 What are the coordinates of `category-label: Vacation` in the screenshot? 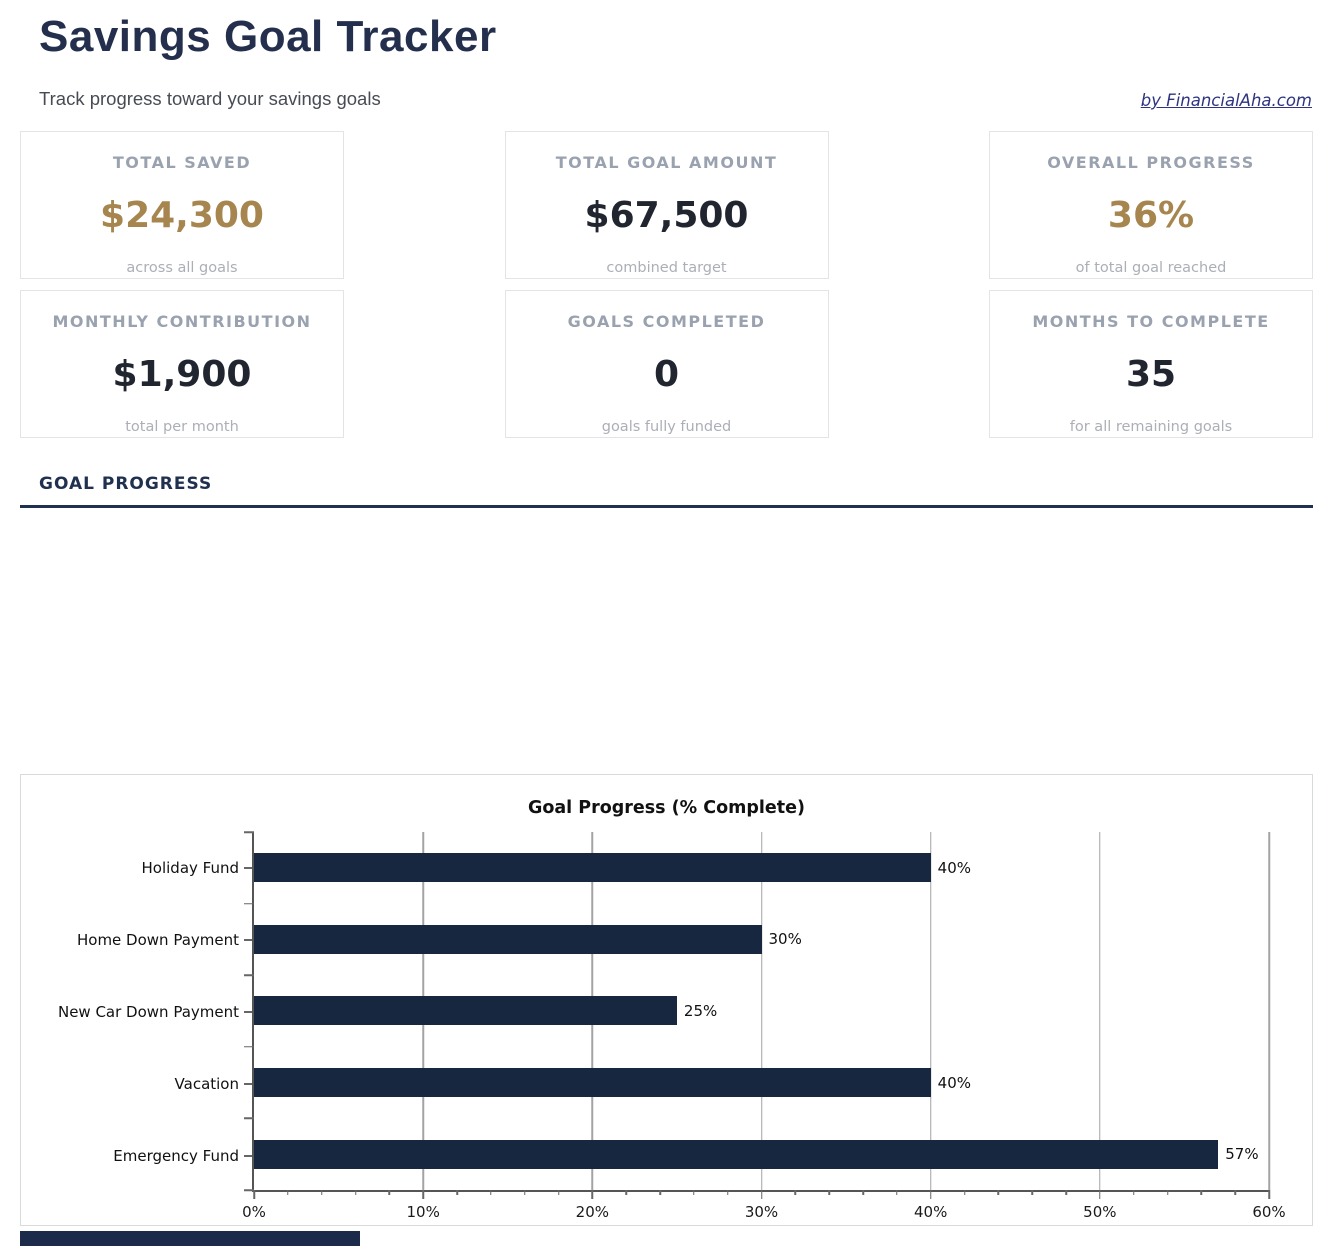 It's located at (136, 1084).